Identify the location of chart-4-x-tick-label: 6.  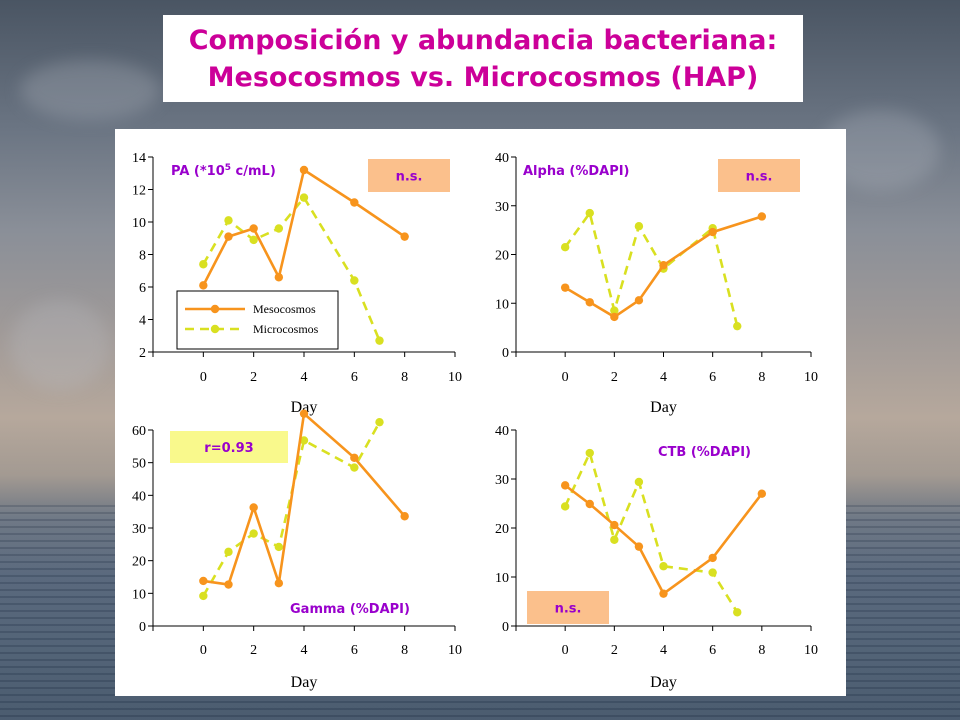
(712, 650).